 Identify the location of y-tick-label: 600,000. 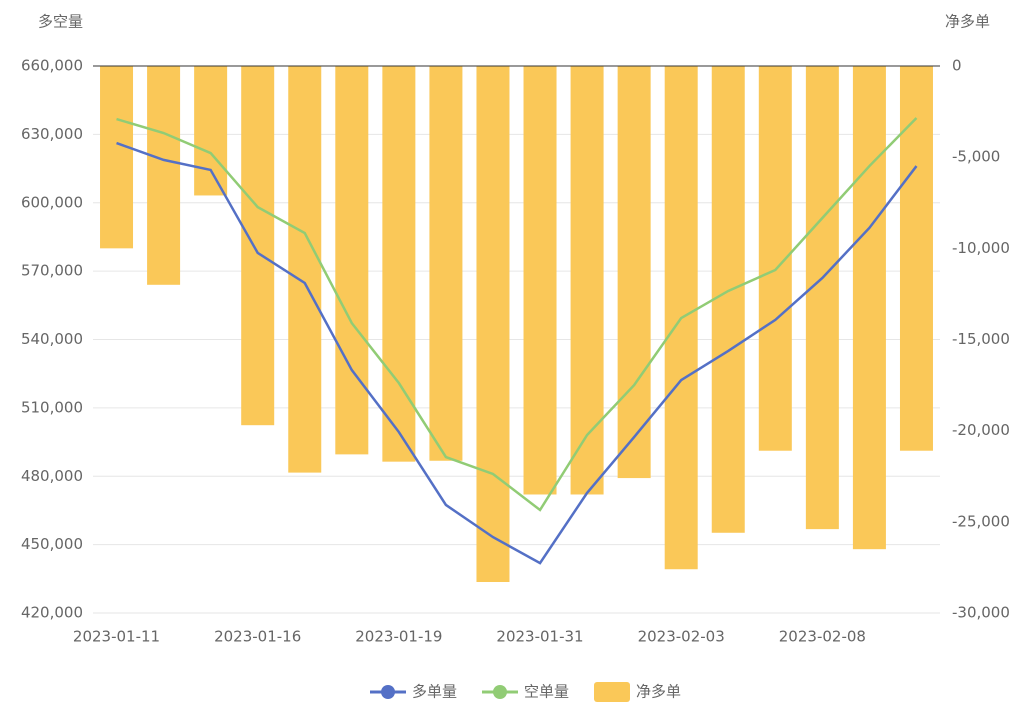
(52, 202).